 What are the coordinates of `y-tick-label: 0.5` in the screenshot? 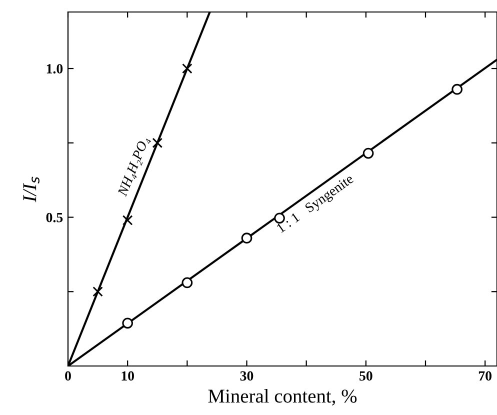 It's located at (54, 217).